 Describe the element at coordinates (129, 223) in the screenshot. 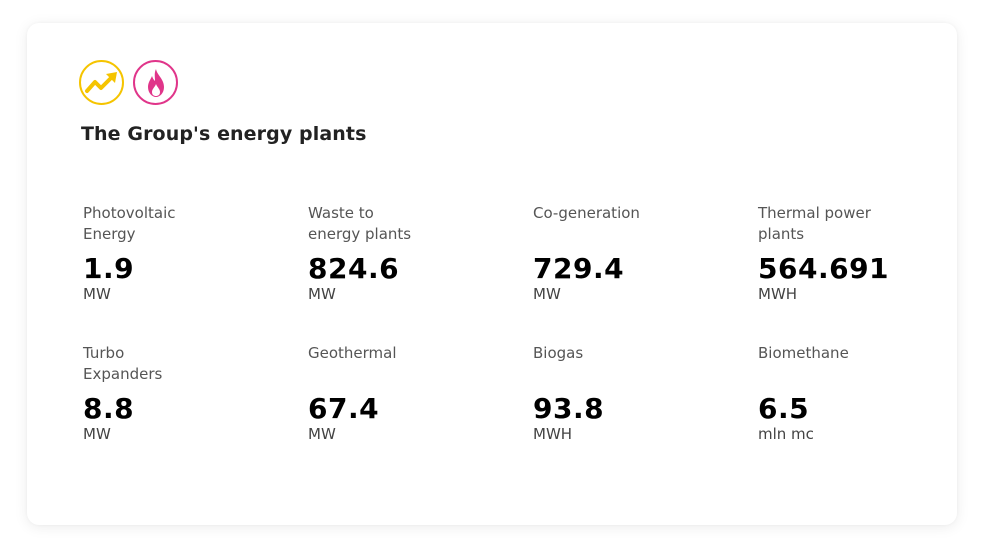

I see `stat-label: Photovoltaic Energy` at that location.